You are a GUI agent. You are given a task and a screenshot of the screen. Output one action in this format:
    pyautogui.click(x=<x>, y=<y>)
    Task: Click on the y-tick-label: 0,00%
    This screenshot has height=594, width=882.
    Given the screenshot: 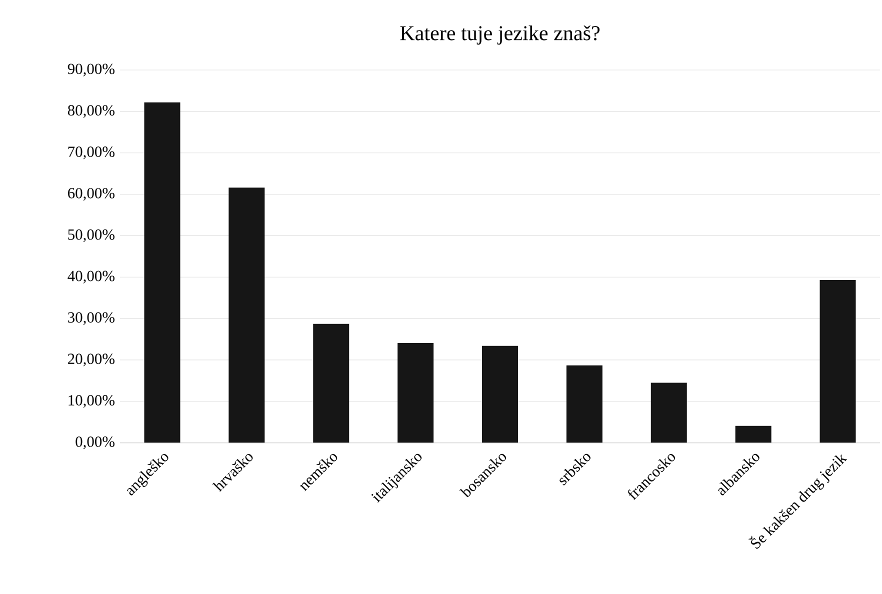 What is the action you would take?
    pyautogui.click(x=95, y=443)
    